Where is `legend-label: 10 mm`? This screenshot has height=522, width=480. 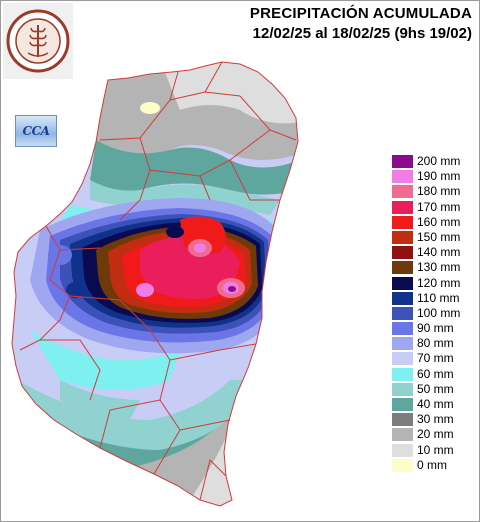
legend-label: 10 mm is located at coordinates (435, 449).